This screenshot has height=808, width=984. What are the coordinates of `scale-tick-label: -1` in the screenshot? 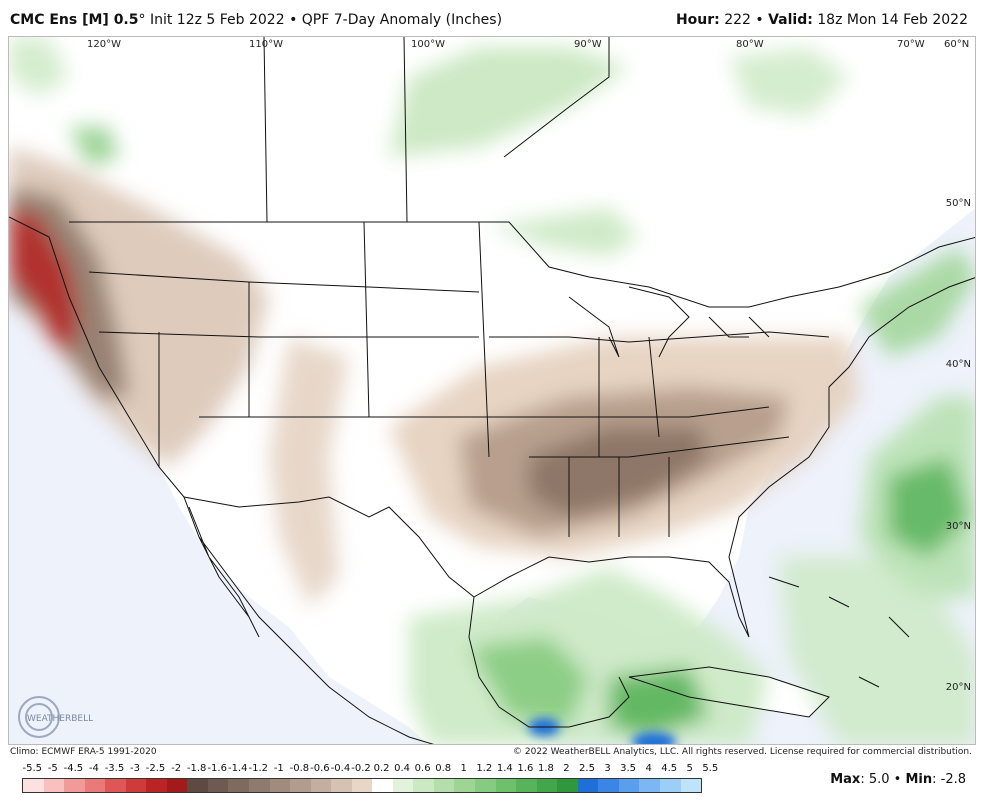 It's located at (278, 768).